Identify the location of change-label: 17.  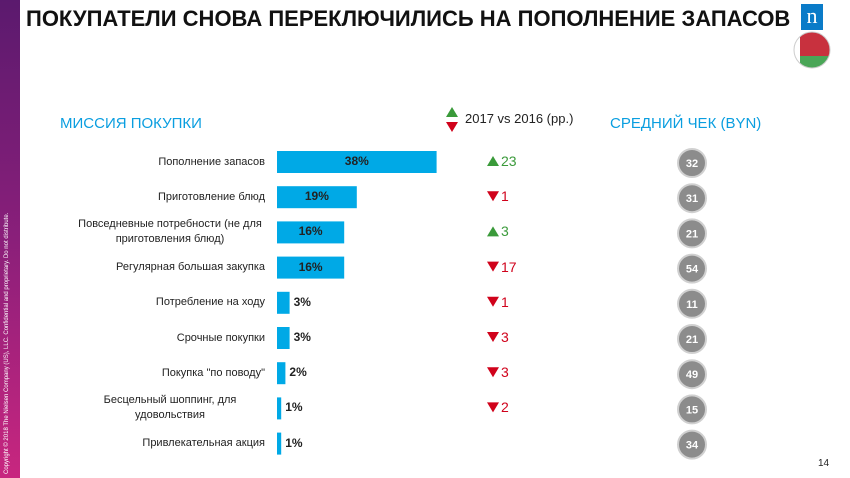
(509, 266).